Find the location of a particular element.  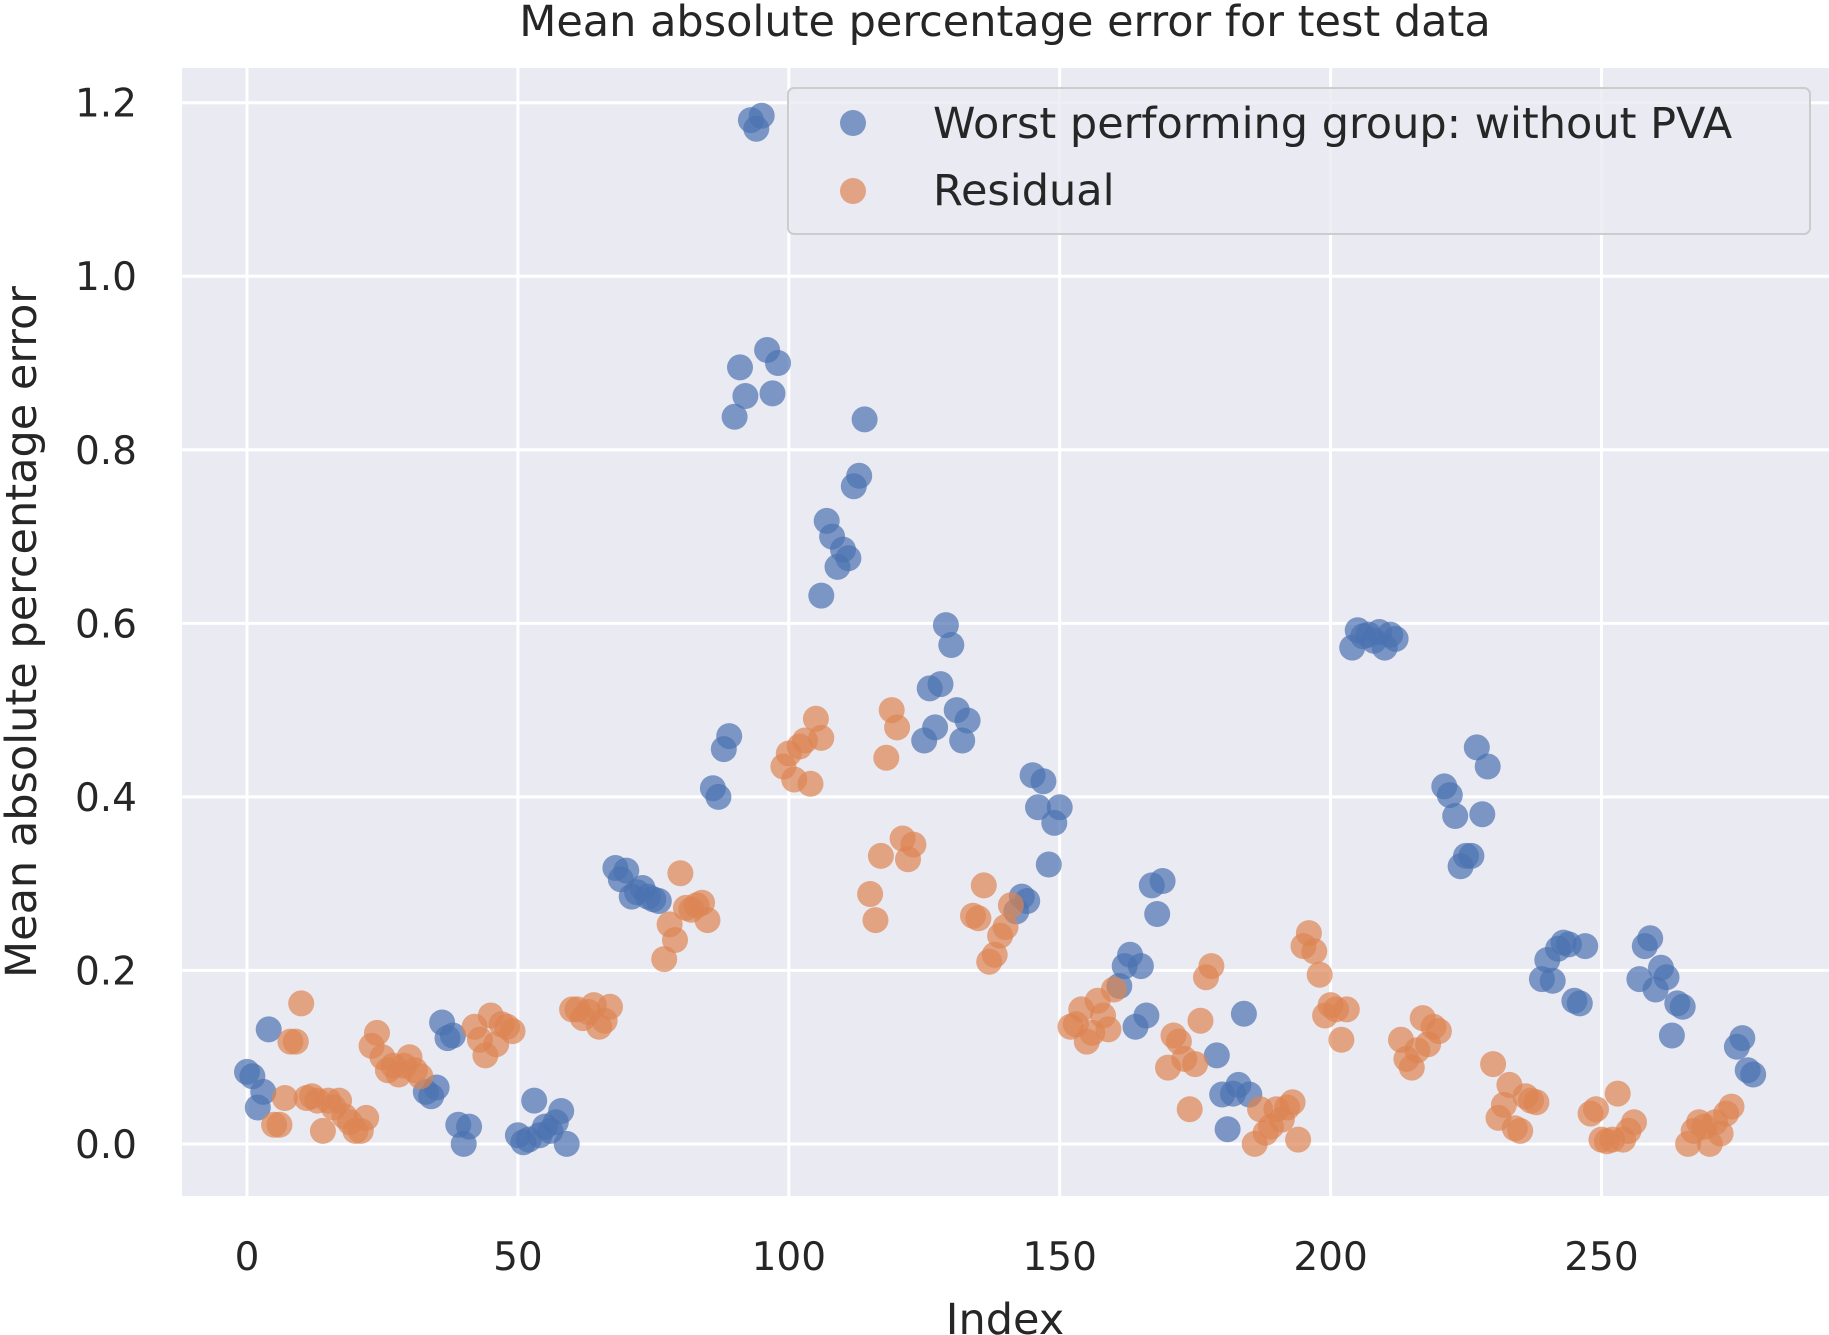

legend-label-worst-group: Worst performing group: without PVA is located at coordinates (1333, 124).